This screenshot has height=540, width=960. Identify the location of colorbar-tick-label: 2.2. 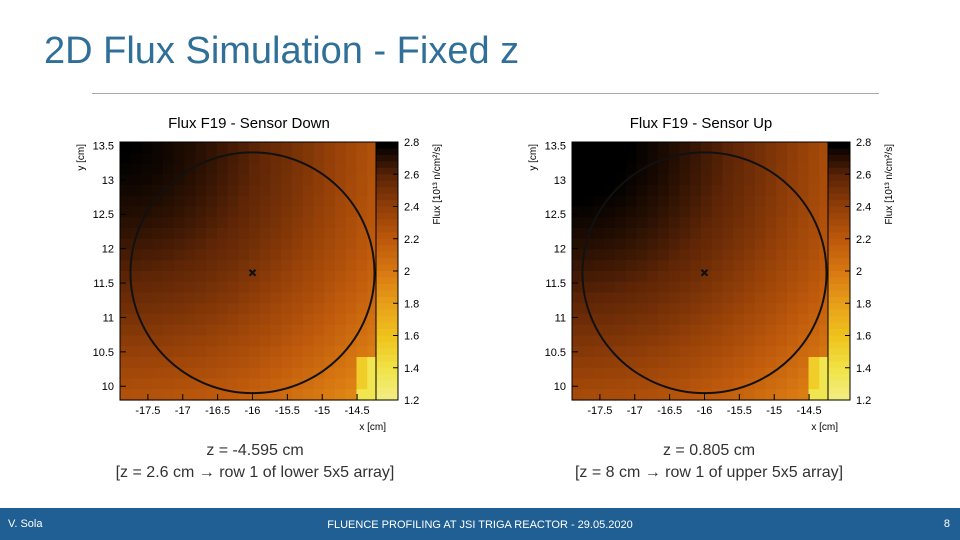
(411, 240).